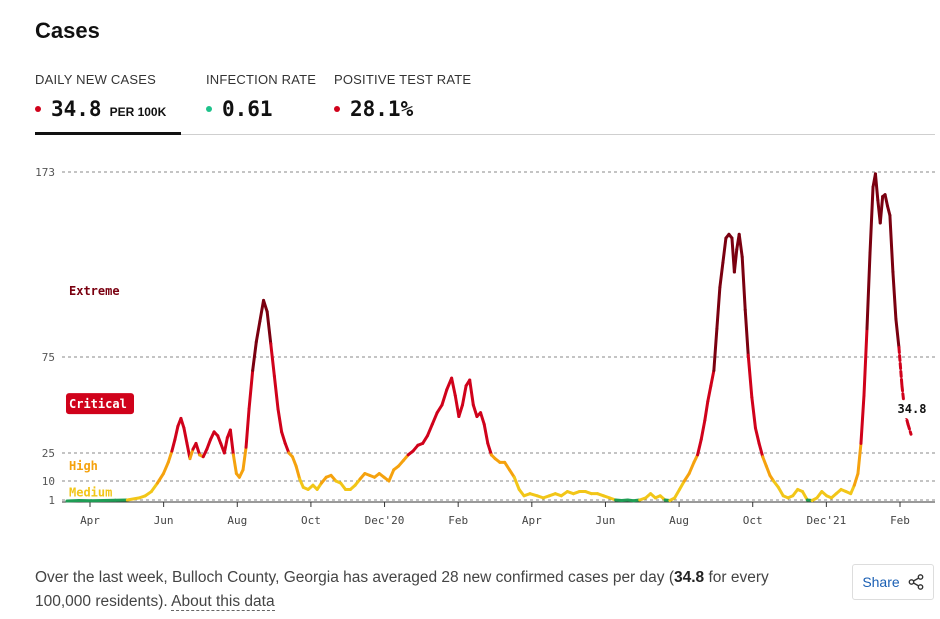 This screenshot has width=940, height=619. I want to click on tab-unit: PER 100K, so click(138, 112).